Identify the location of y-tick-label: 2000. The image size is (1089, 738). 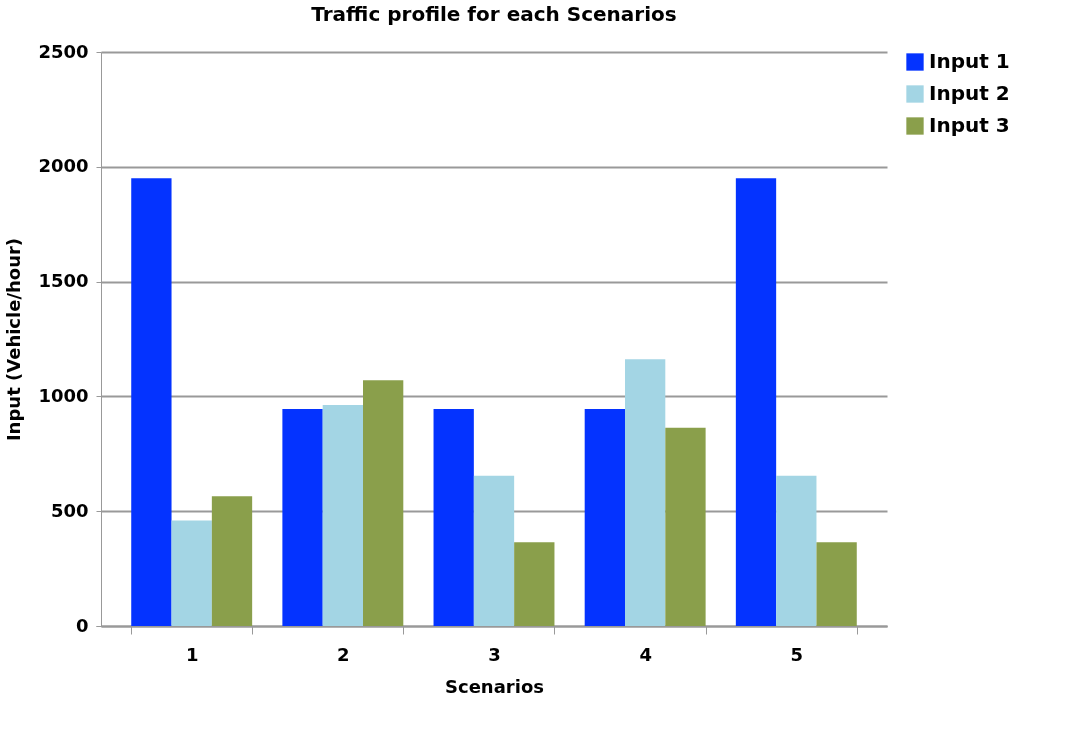
(63, 166).